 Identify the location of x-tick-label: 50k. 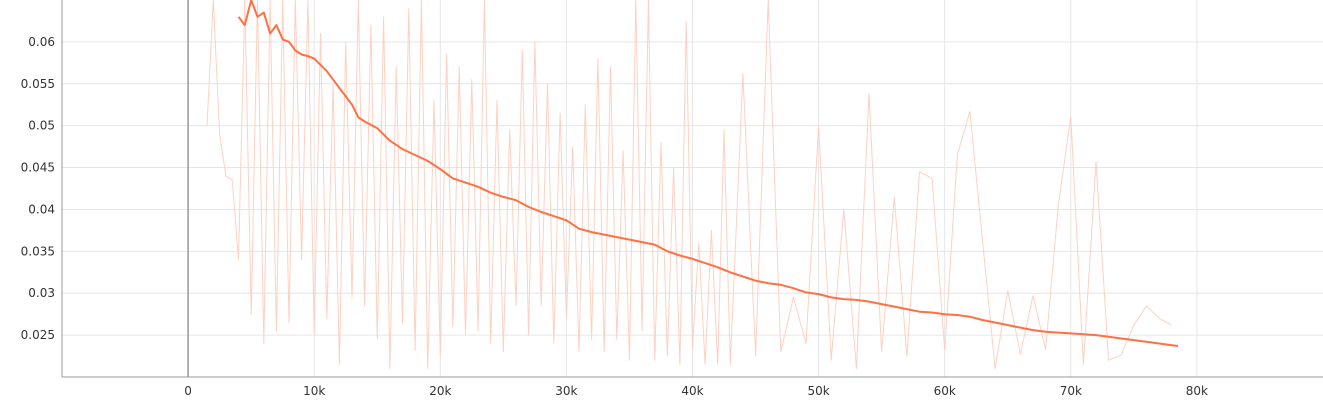
(818, 391).